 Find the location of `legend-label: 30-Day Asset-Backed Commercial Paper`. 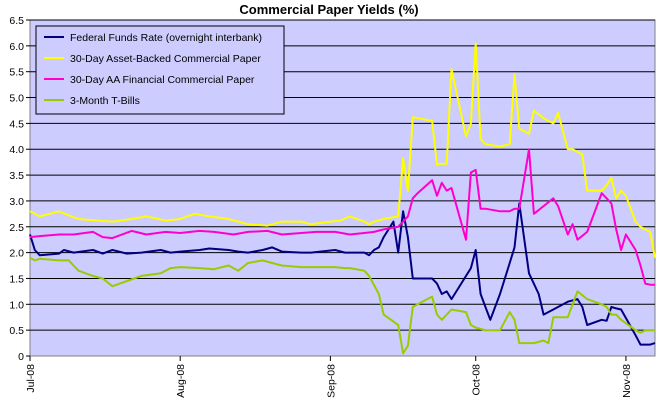

legend-label: 30-Day Asset-Backed Commercial Paper is located at coordinates (165, 59).